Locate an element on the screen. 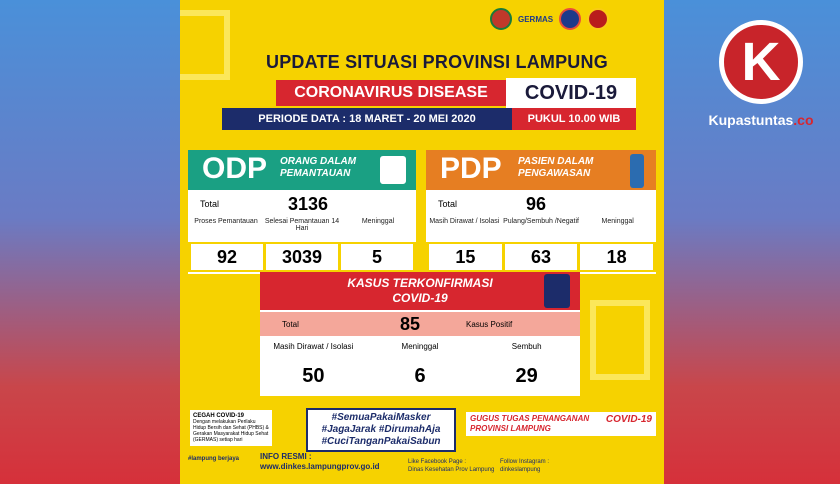 The width and height of the screenshot is (840, 484). pdp-val-sembuh: 63 is located at coordinates (541, 257).